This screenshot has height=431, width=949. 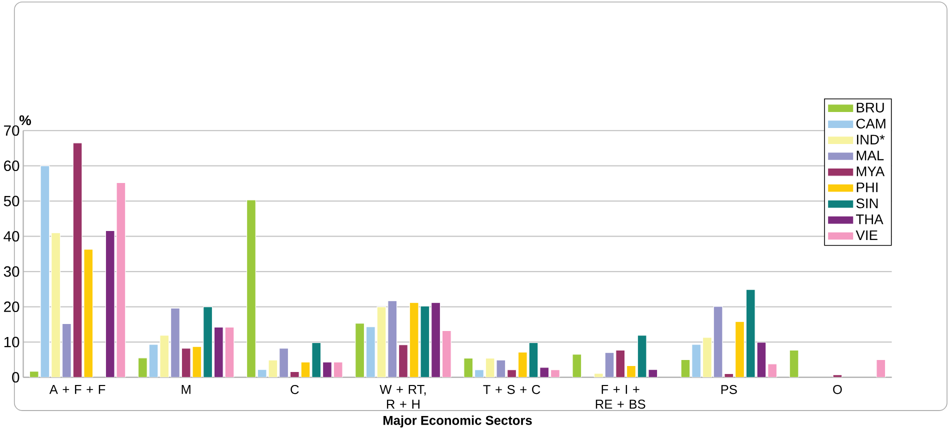 What do you see at coordinates (511, 389) in the screenshot?
I see `x-tick-label: T + S + C` at bounding box center [511, 389].